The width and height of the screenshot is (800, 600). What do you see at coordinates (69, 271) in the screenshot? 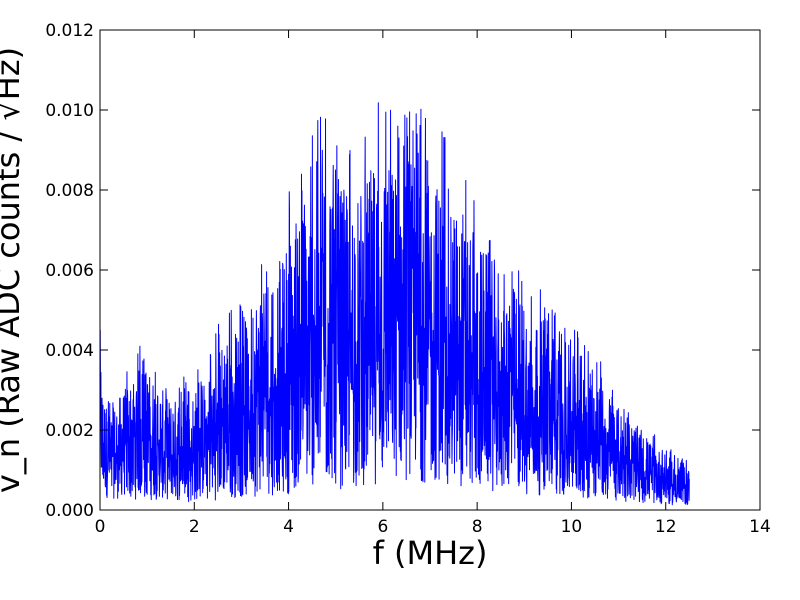
I see `y-tick-label: 0.006` at bounding box center [69, 271].